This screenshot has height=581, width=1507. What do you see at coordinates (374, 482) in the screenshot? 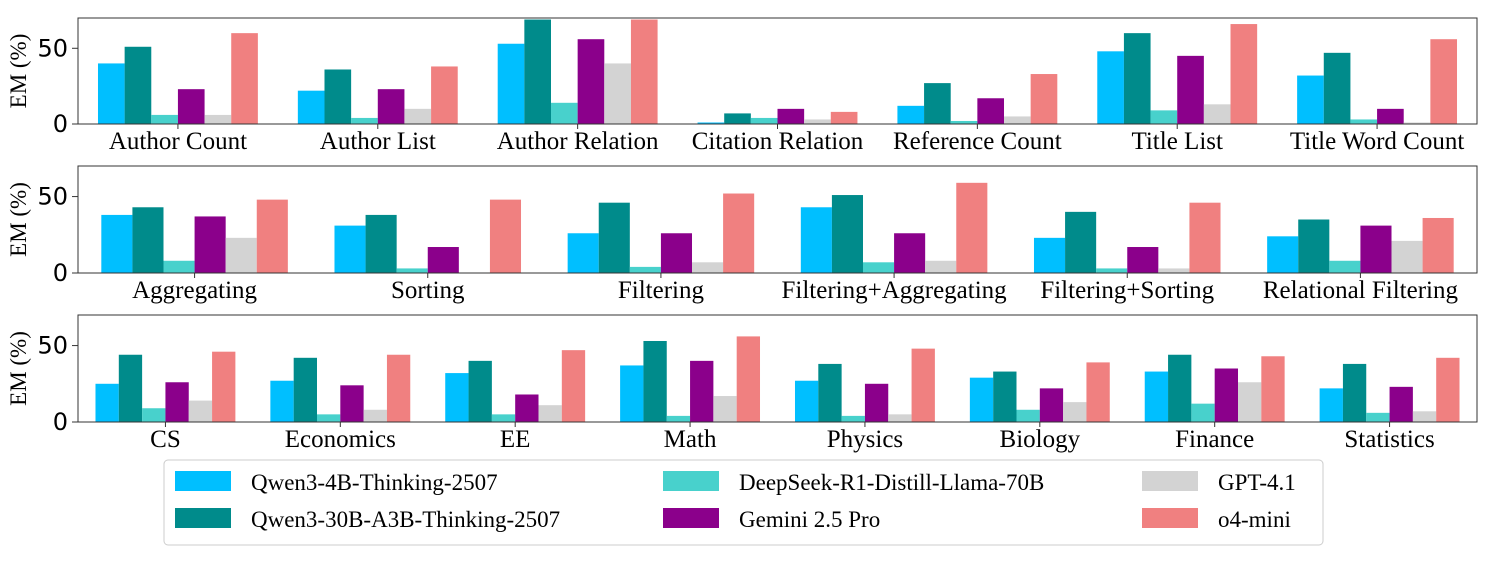
I see `legend-label: Qwen3-4B-Thinking-2507` at bounding box center [374, 482].